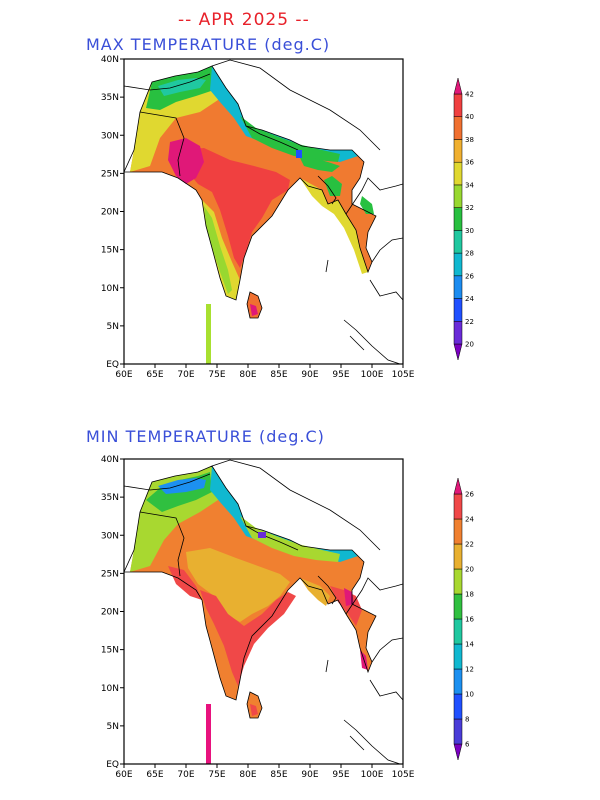 The image size is (600, 800). I want to click on boundary-afghanistan, so click(167, 82).